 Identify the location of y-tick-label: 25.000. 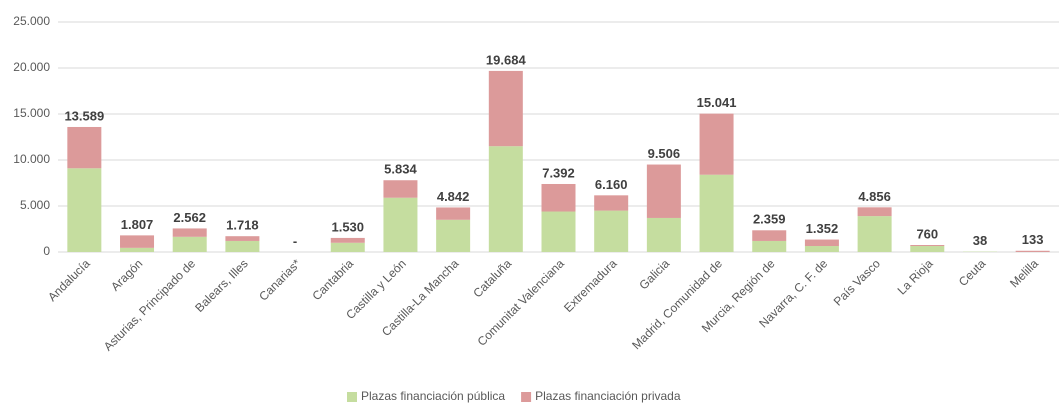
(31, 21).